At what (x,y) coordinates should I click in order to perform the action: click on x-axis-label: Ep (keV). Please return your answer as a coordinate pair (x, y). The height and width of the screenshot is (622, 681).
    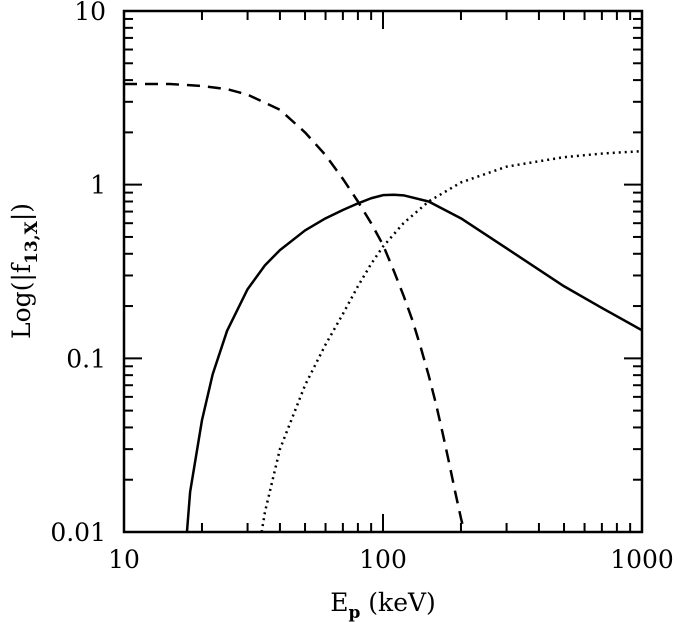
    Looking at the image, I should click on (383, 605).